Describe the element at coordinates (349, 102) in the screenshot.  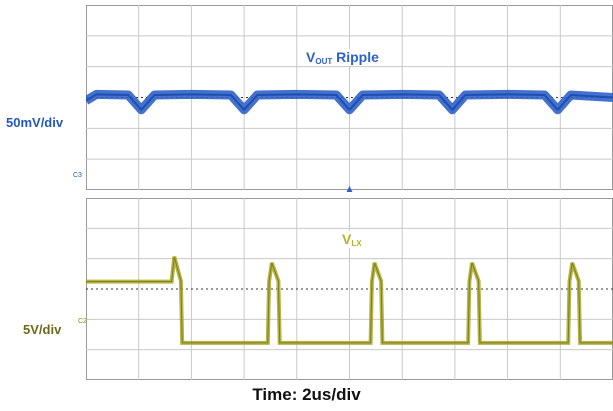
I see `vout-ripple-trace-core` at that location.